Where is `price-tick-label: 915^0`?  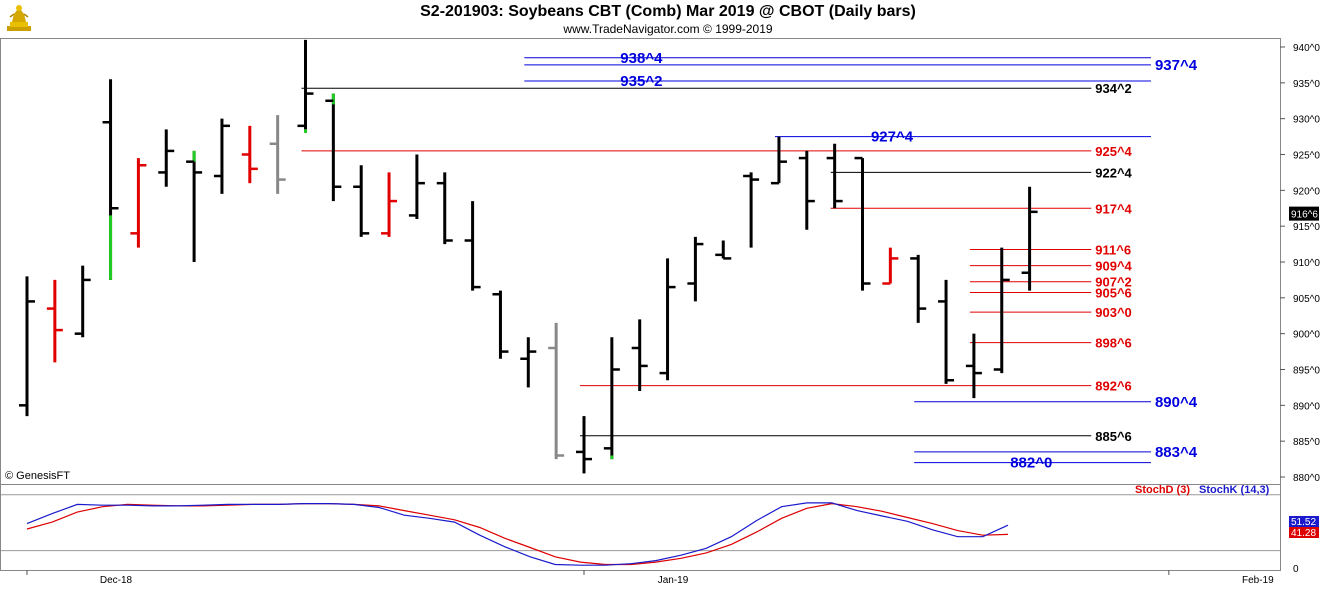
price-tick-label: 915^0 is located at coordinates (1306, 227).